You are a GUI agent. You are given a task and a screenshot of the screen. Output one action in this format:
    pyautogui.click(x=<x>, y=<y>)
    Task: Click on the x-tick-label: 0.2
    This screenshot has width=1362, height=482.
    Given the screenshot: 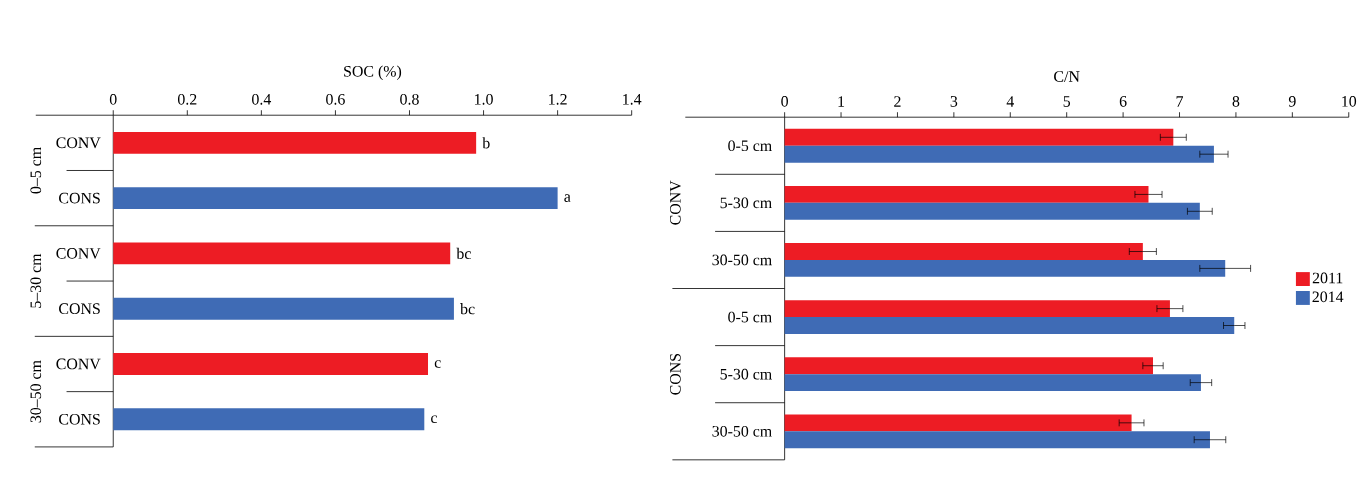 What is the action you would take?
    pyautogui.click(x=187, y=99)
    